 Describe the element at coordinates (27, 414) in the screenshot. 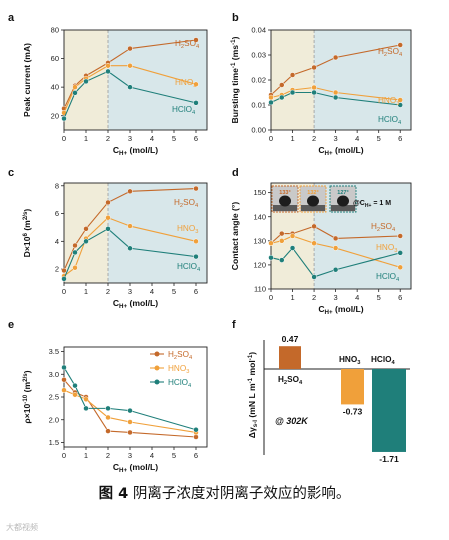

I see `text-segment: ρ×10` at that location.